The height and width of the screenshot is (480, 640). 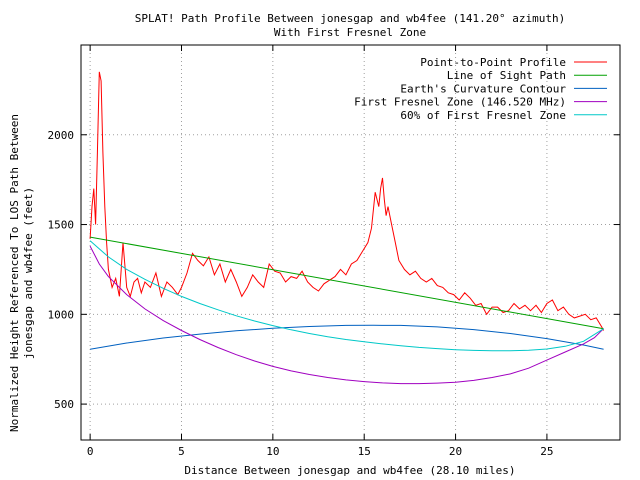 I want to click on y-tick-label: 2000, so click(x=61, y=135).